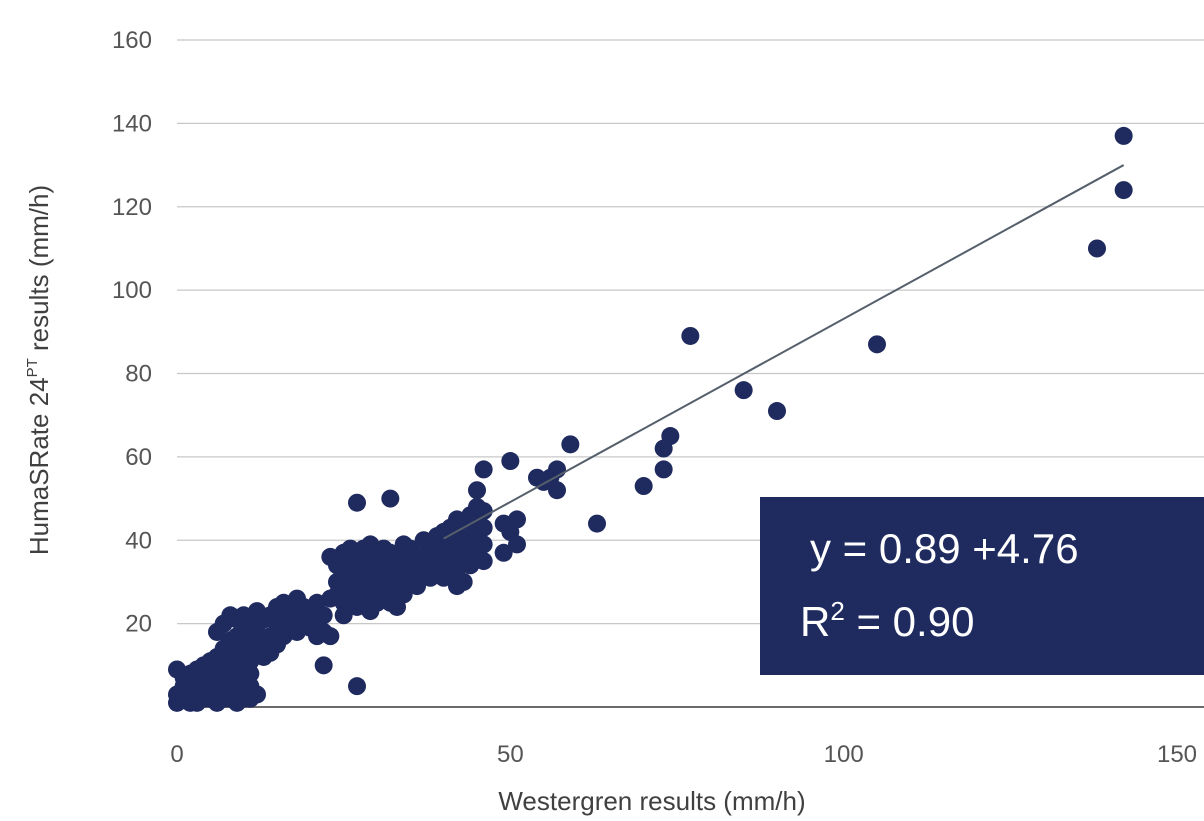 This screenshot has height=821, width=1204. I want to click on equation-box-background, so click(982, 586).